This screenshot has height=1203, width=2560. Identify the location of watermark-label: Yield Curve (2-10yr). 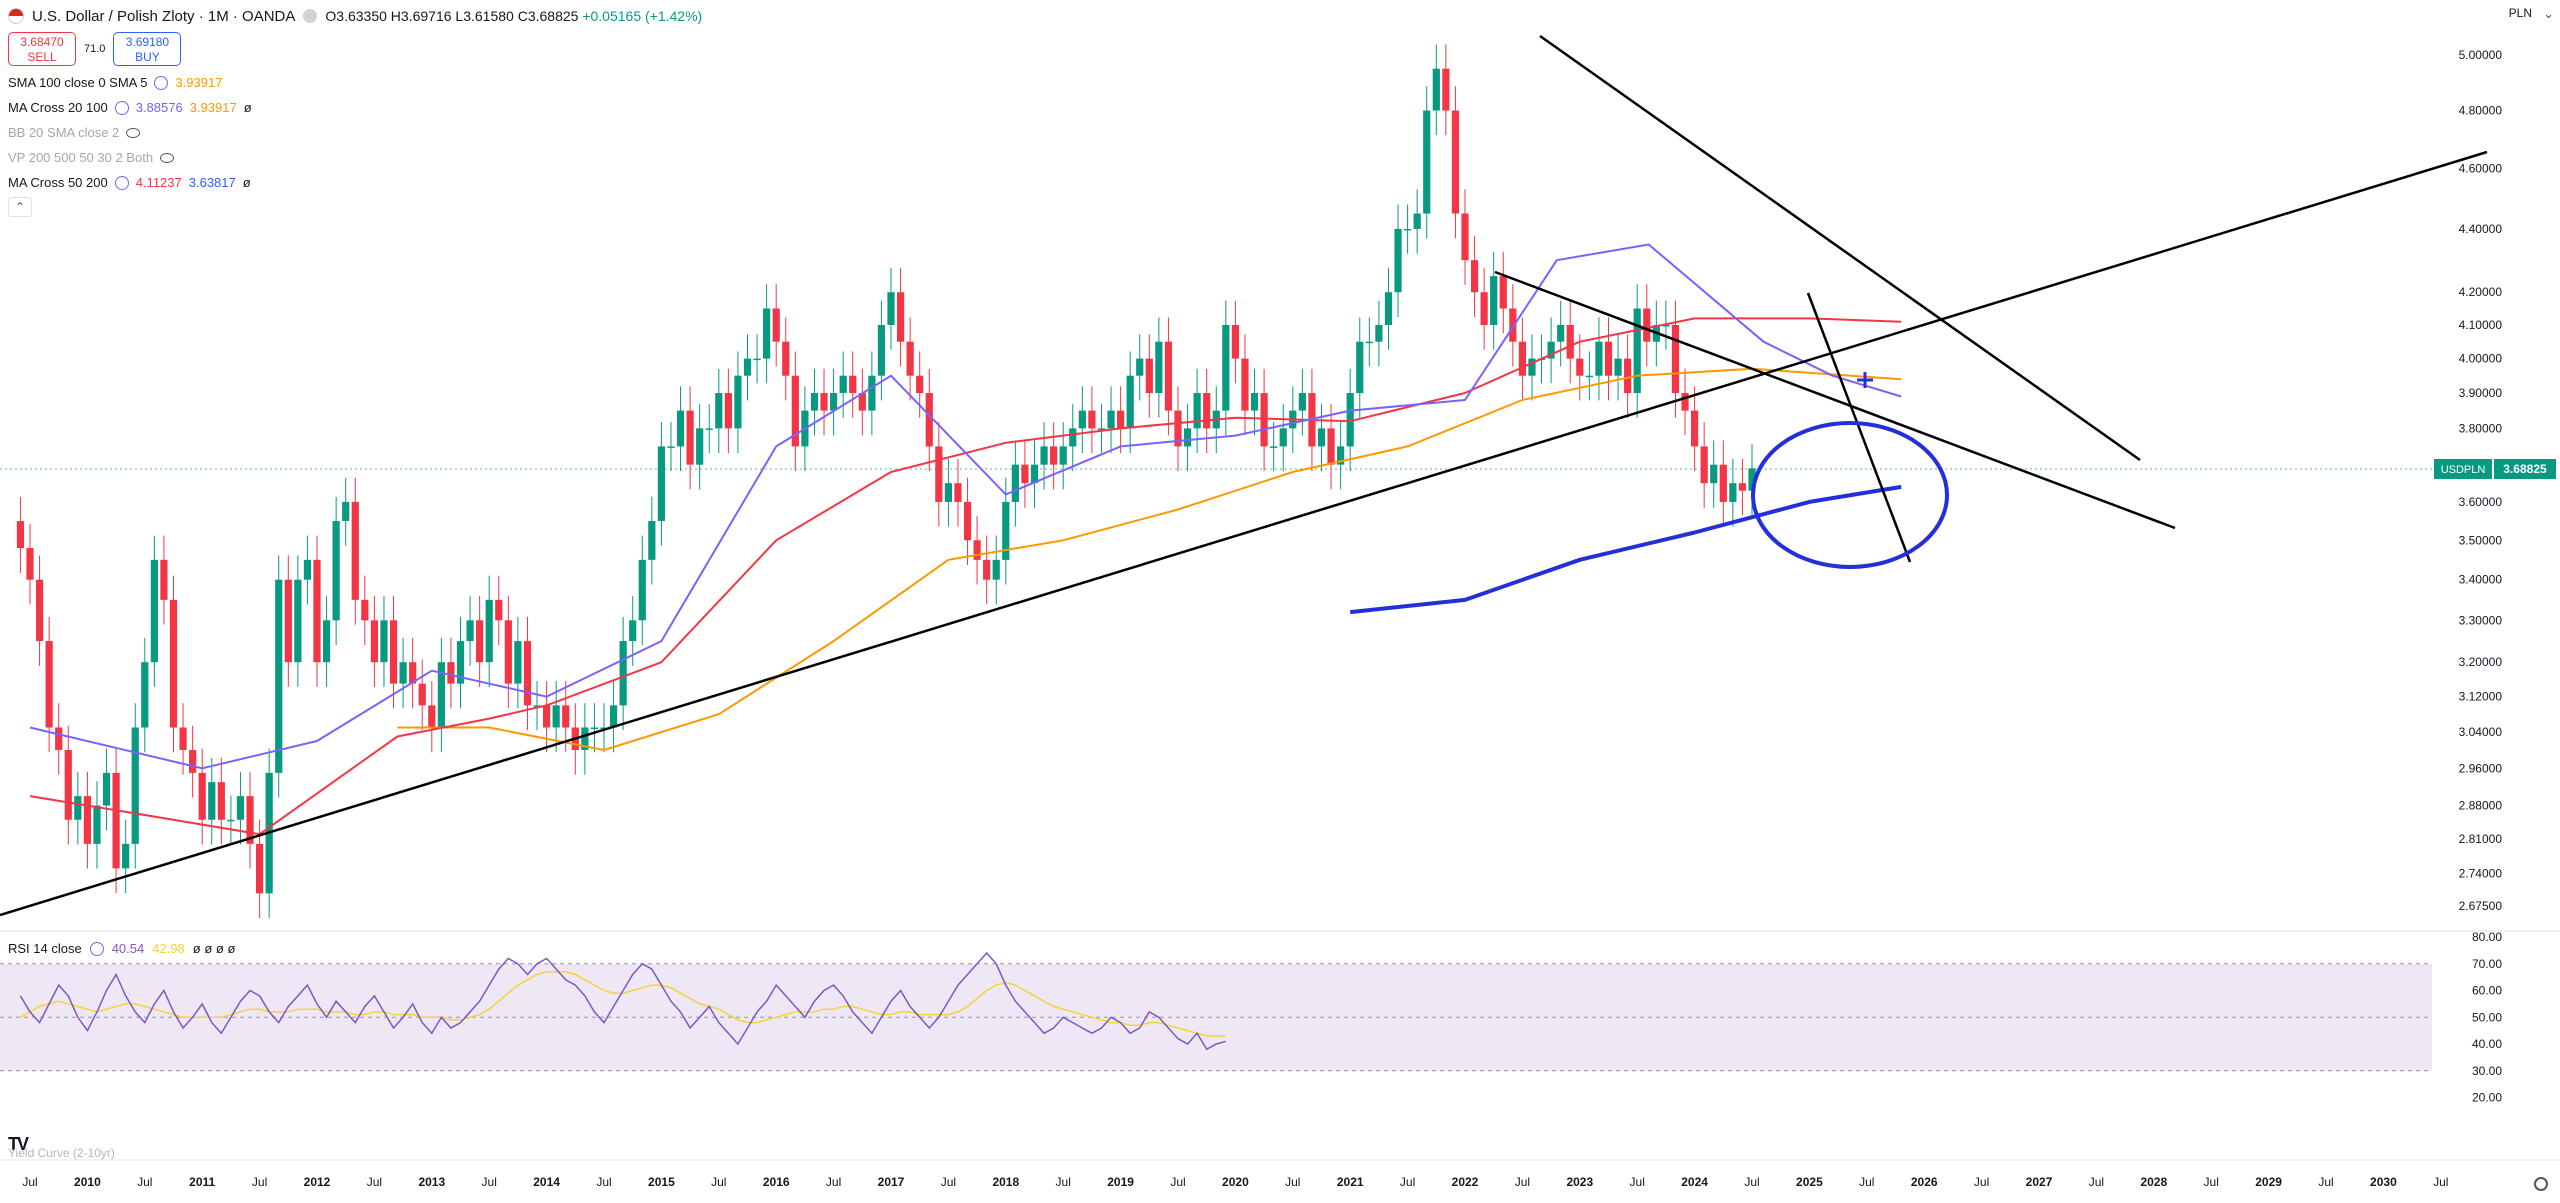
(61, 1153).